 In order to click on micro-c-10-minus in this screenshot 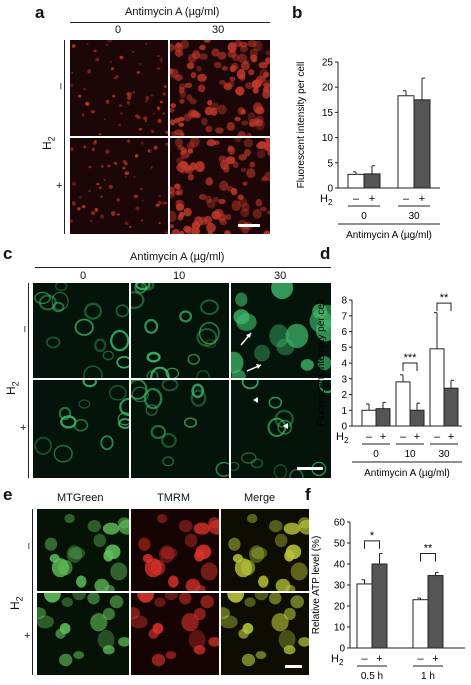, I will do `click(180, 330)`.